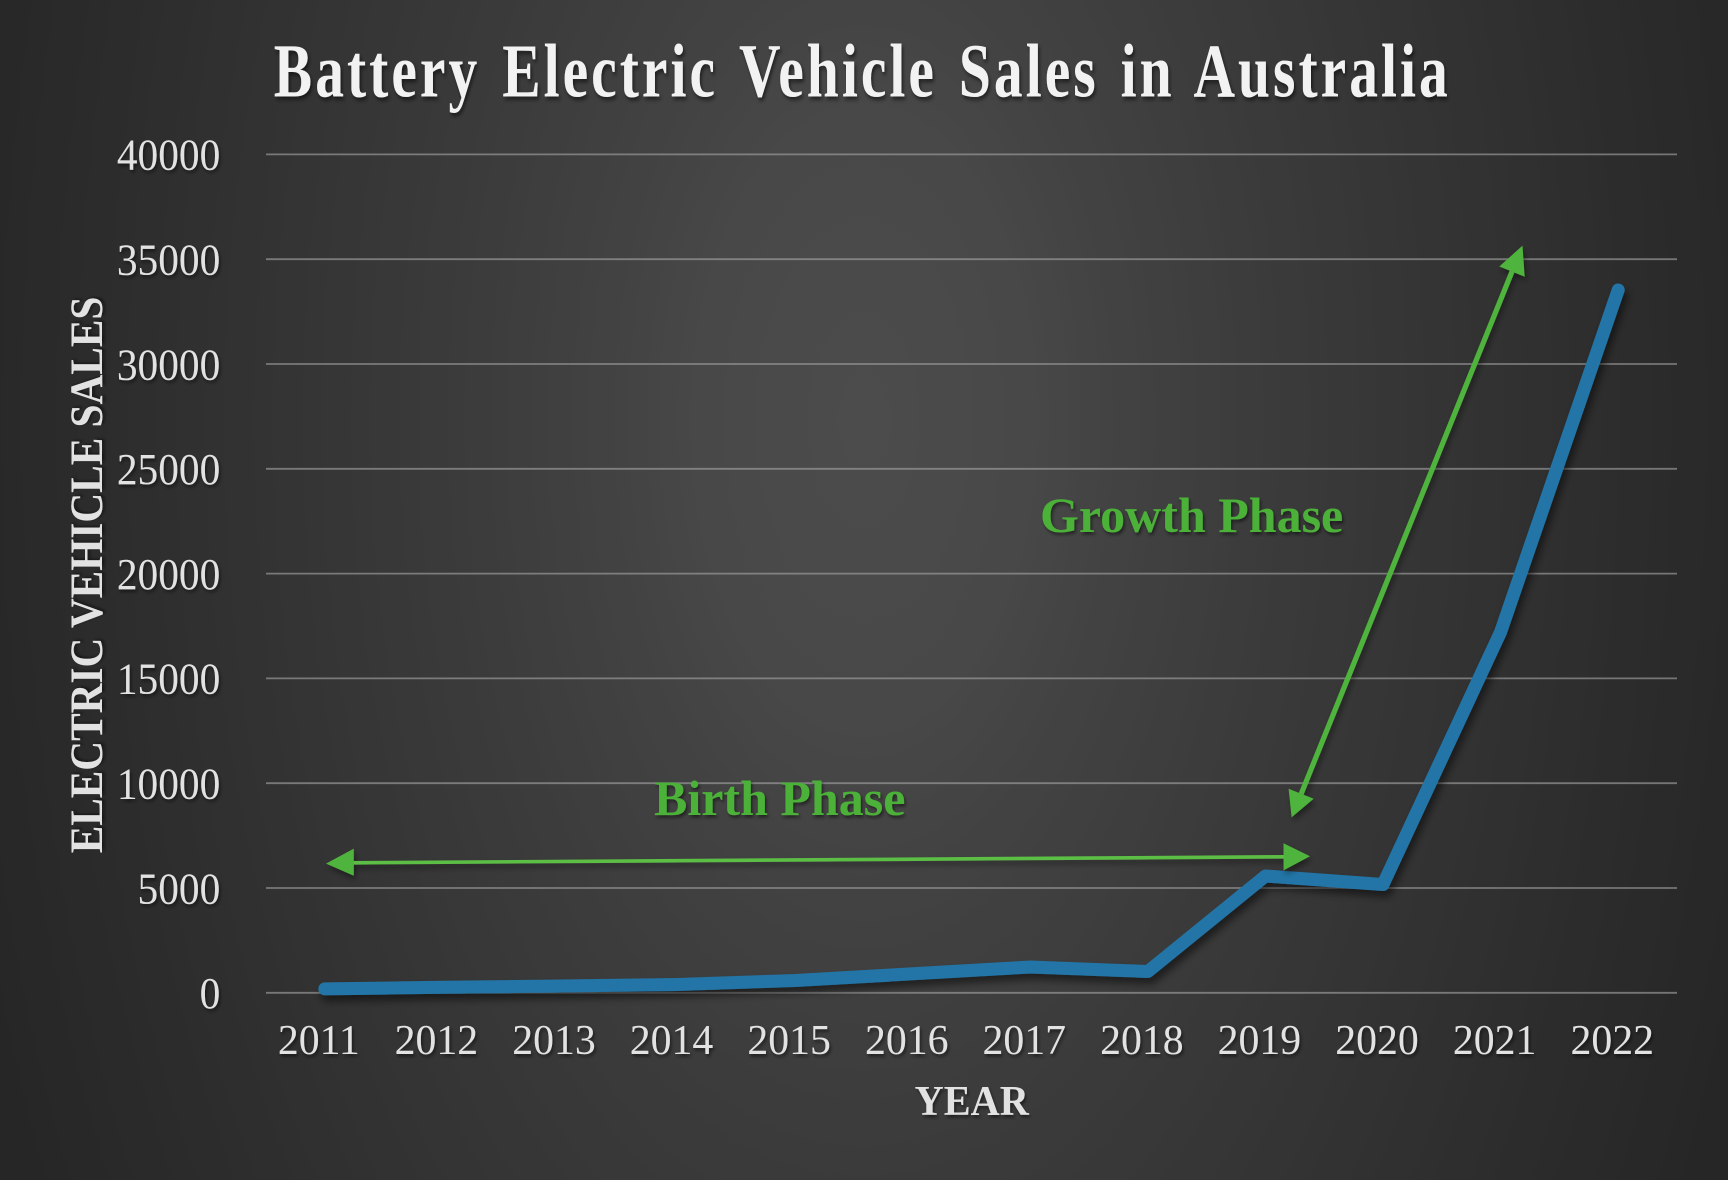 The image size is (1728, 1180). What do you see at coordinates (168, 679) in the screenshot?
I see `svg-text: 15000` at bounding box center [168, 679].